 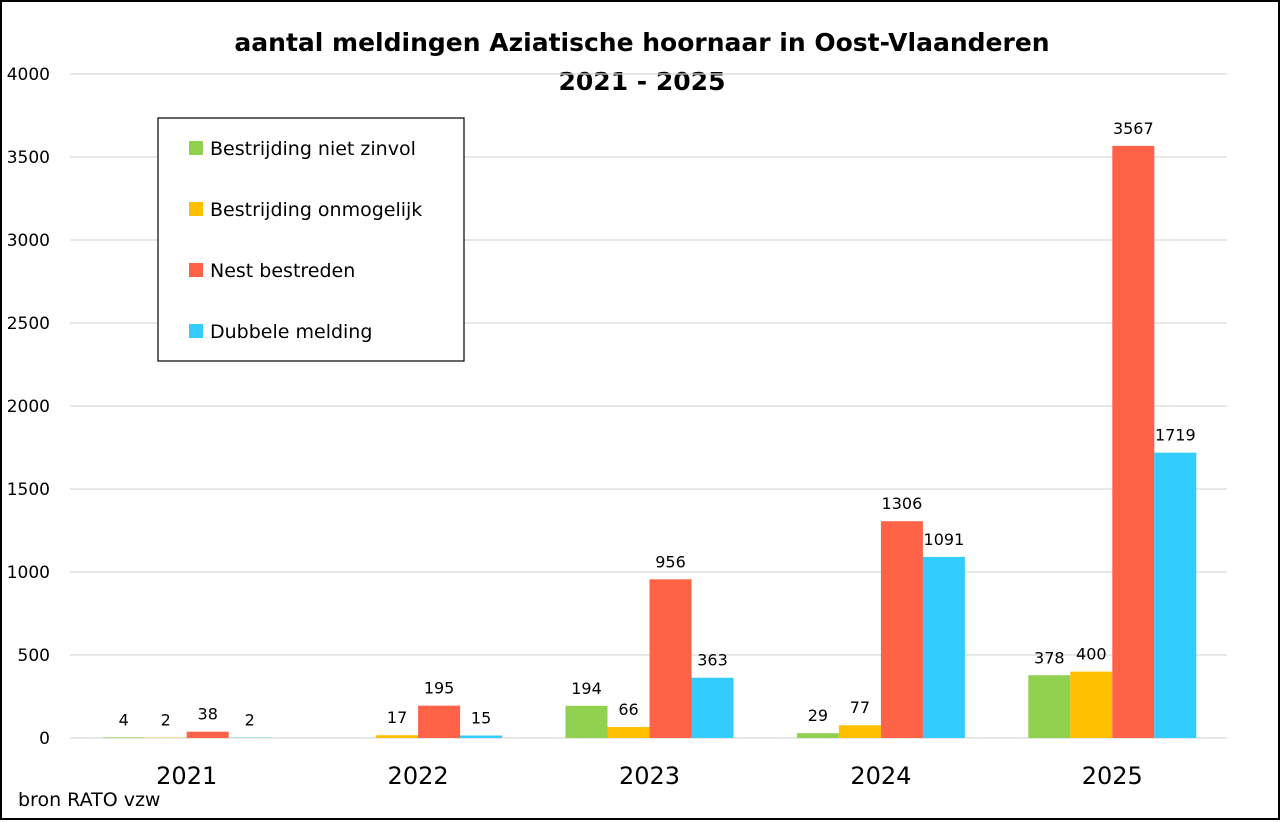 I want to click on data-label: 17, so click(x=397, y=717).